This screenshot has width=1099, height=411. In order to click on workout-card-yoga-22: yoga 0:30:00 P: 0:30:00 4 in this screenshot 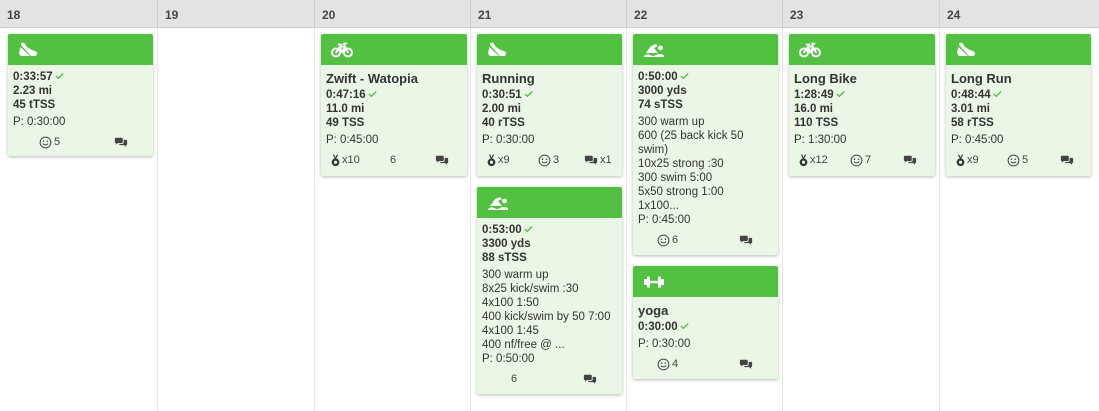, I will do `click(705, 322)`.